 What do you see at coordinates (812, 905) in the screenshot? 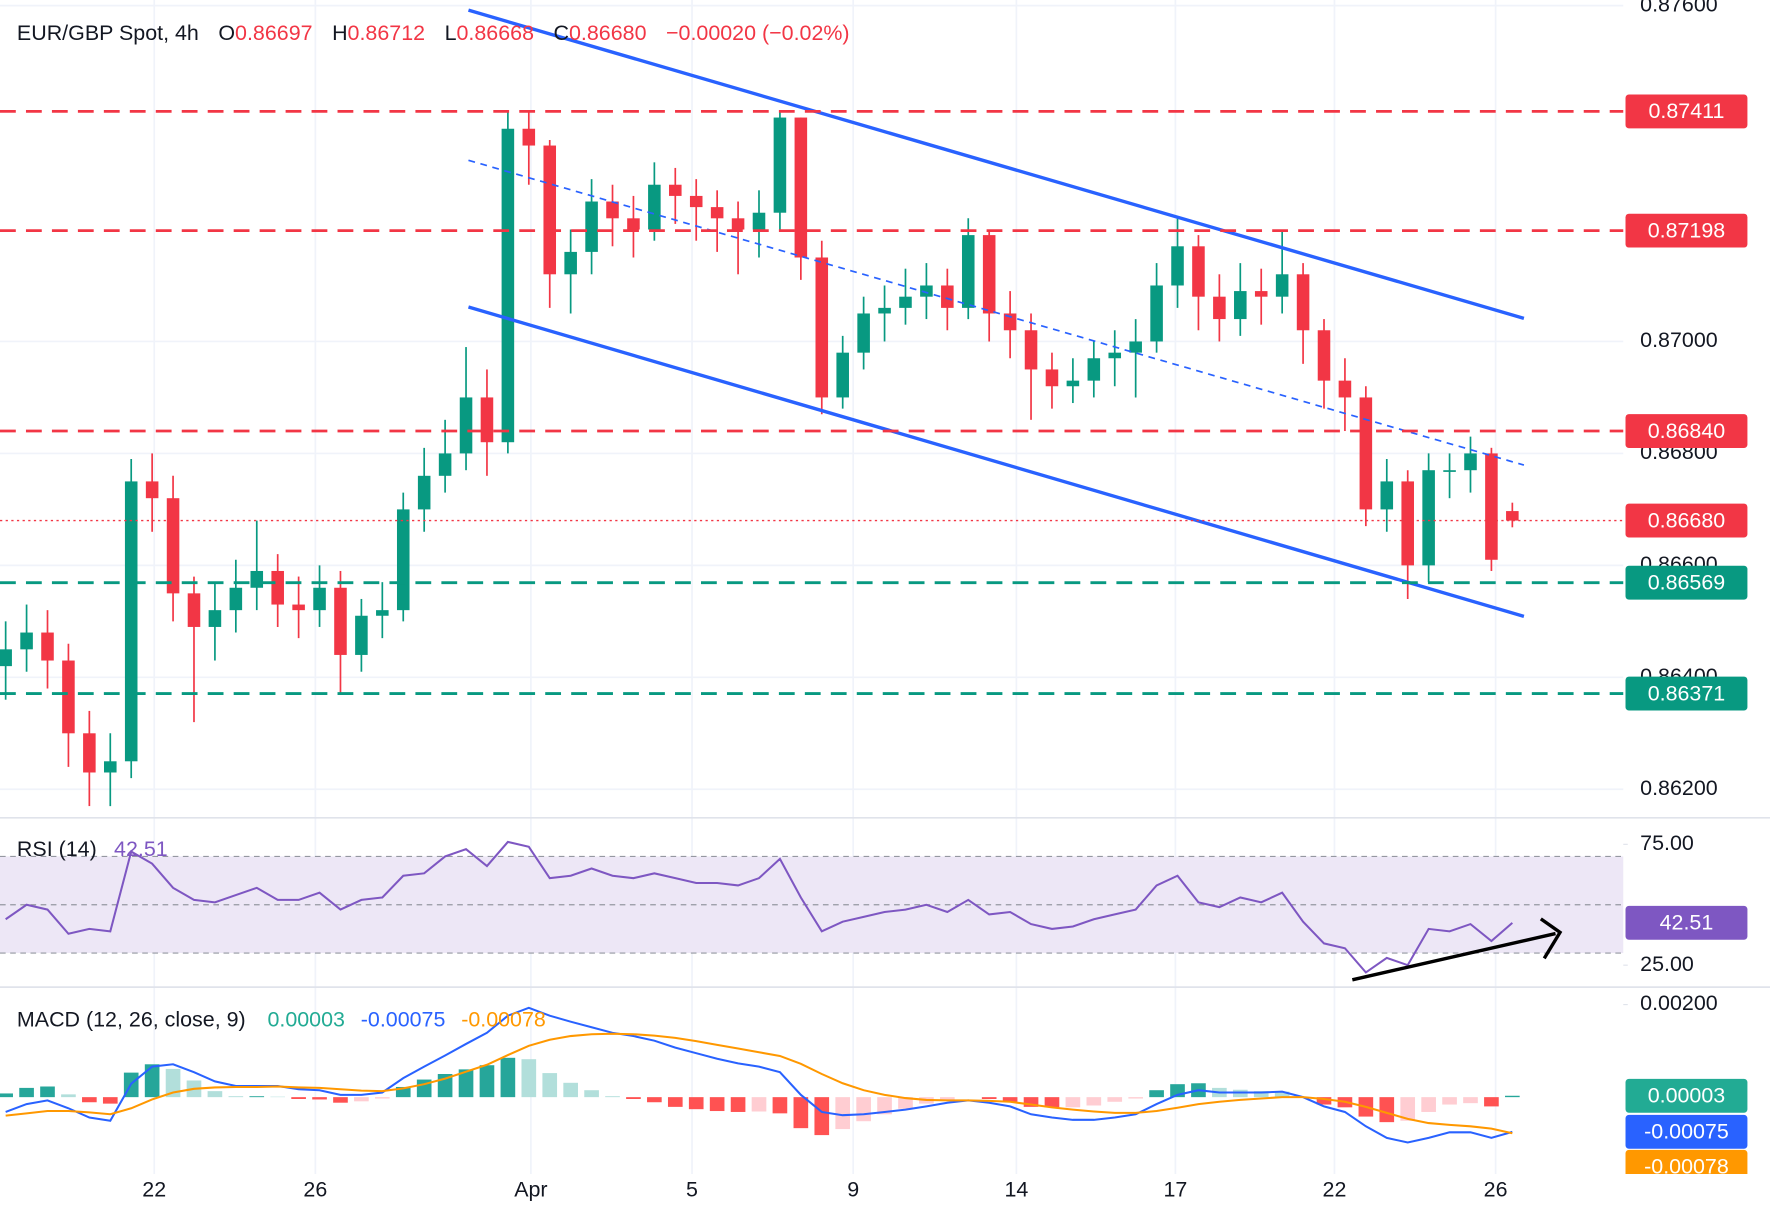
I see `rsi-band` at bounding box center [812, 905].